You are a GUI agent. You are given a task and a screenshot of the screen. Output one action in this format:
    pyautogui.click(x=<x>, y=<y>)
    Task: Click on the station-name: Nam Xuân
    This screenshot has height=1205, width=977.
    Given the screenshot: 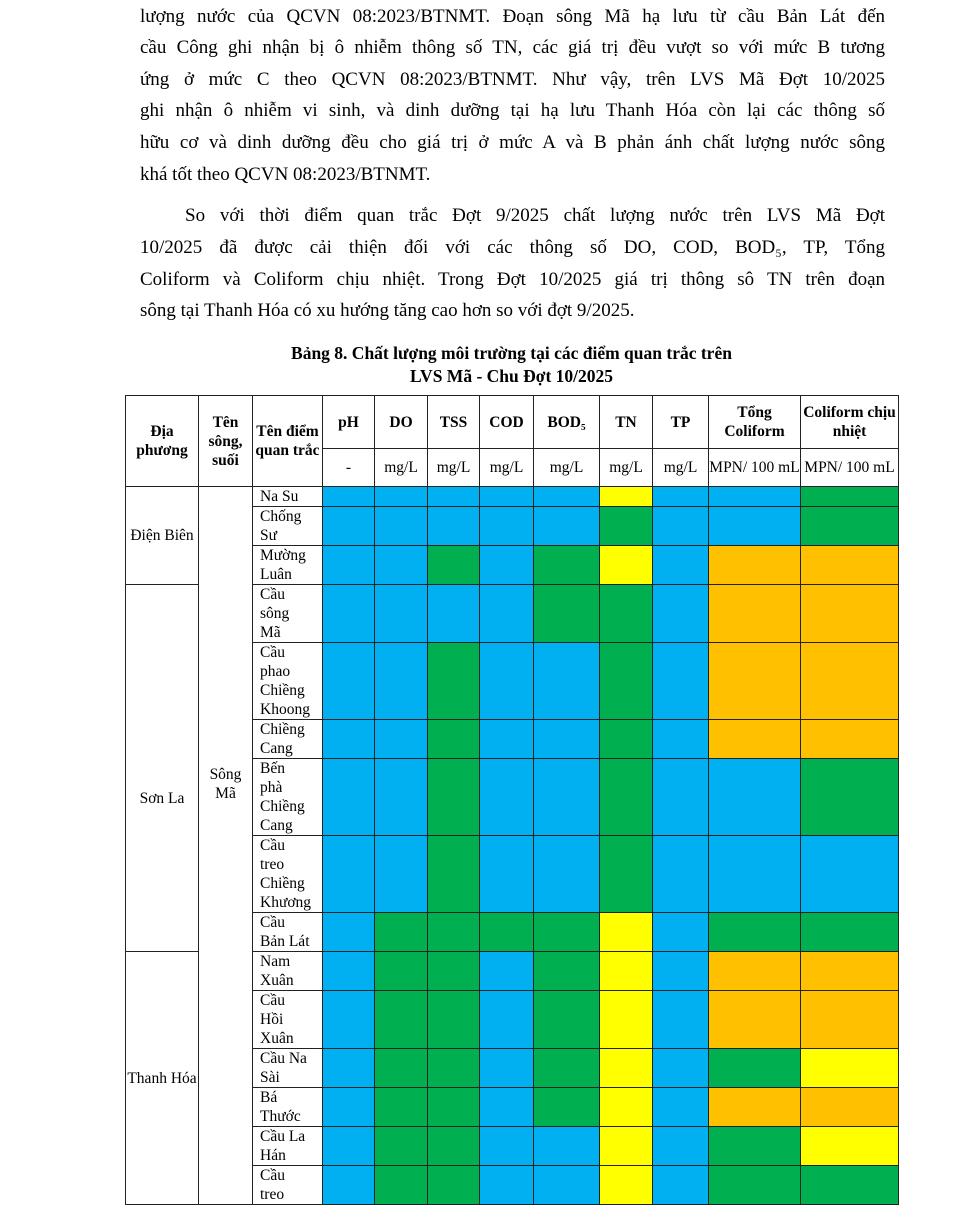 What is the action you would take?
    pyautogui.click(x=287, y=971)
    